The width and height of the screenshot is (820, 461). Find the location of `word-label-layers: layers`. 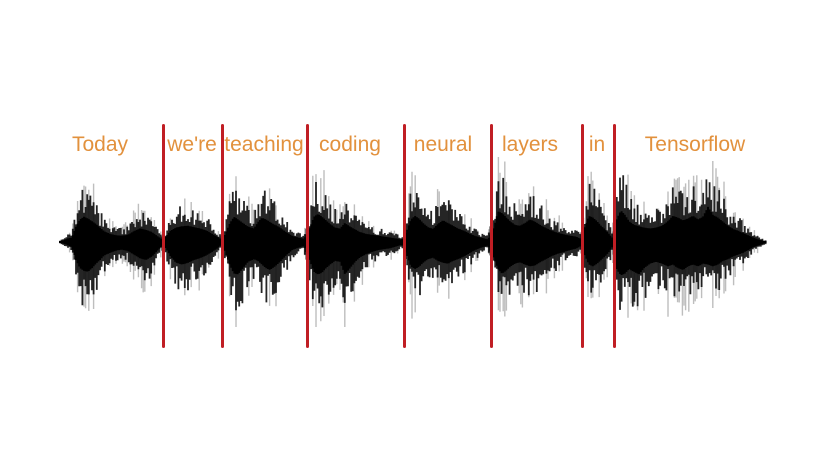

word-label-layers: layers is located at coordinates (530, 144).